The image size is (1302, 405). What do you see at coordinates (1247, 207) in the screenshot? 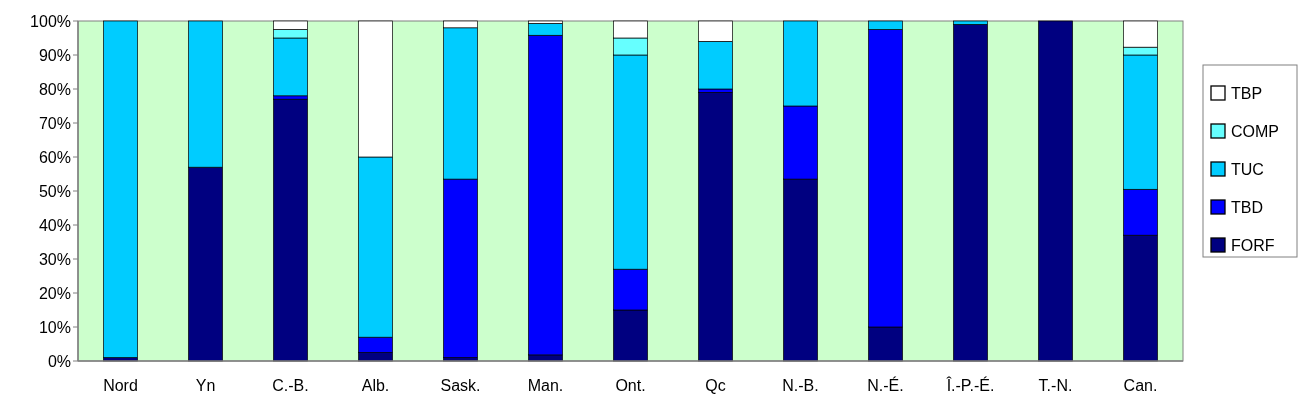
I see `legend-label: TBD` at bounding box center [1247, 207].